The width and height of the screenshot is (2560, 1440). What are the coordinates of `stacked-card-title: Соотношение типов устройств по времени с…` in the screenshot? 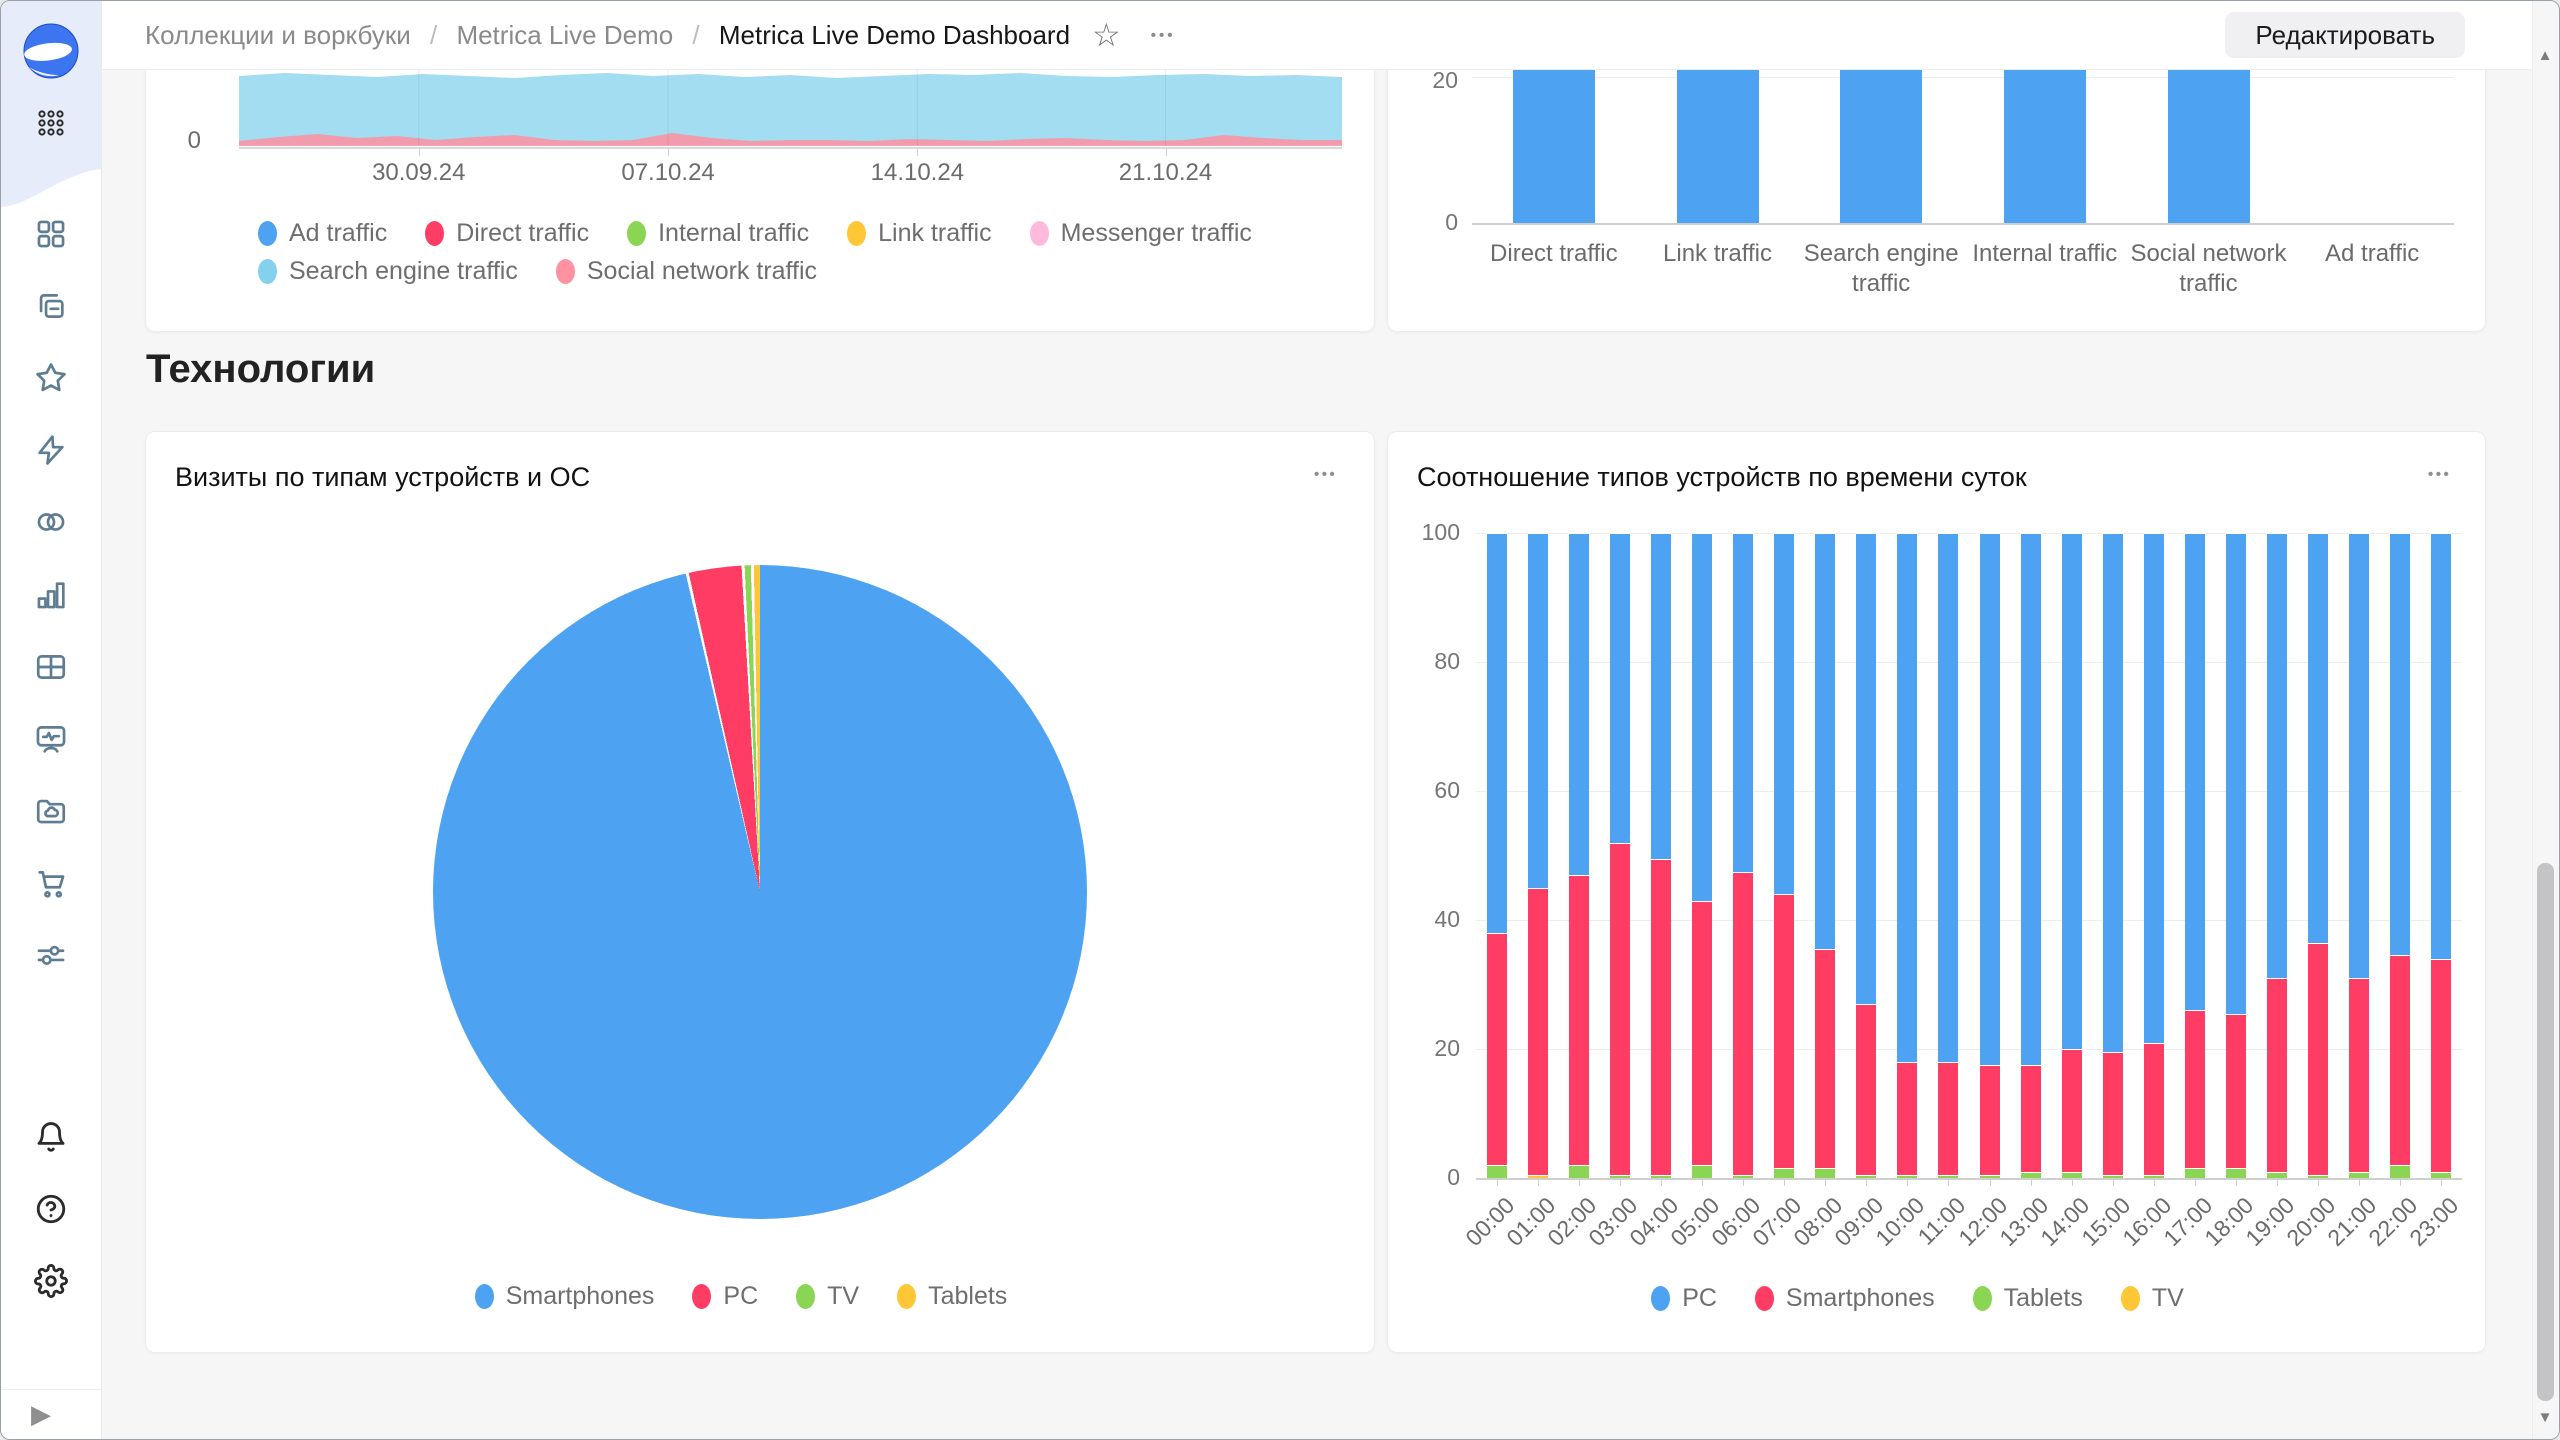 It's located at (1722, 477).